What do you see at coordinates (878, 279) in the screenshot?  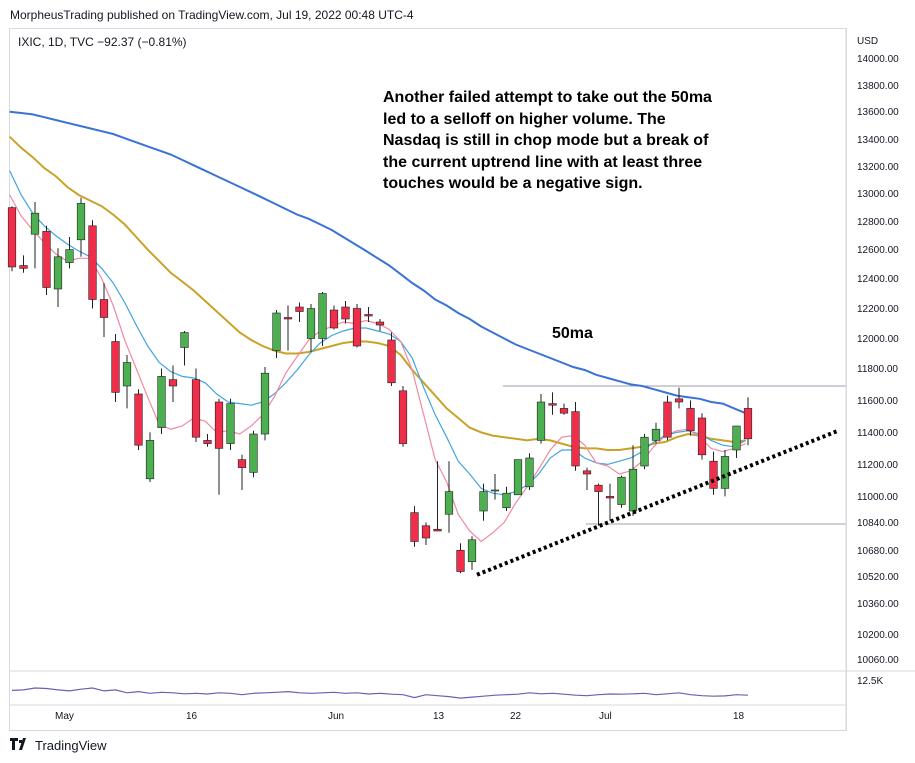 I see `price-tick-label: 12400.00` at bounding box center [878, 279].